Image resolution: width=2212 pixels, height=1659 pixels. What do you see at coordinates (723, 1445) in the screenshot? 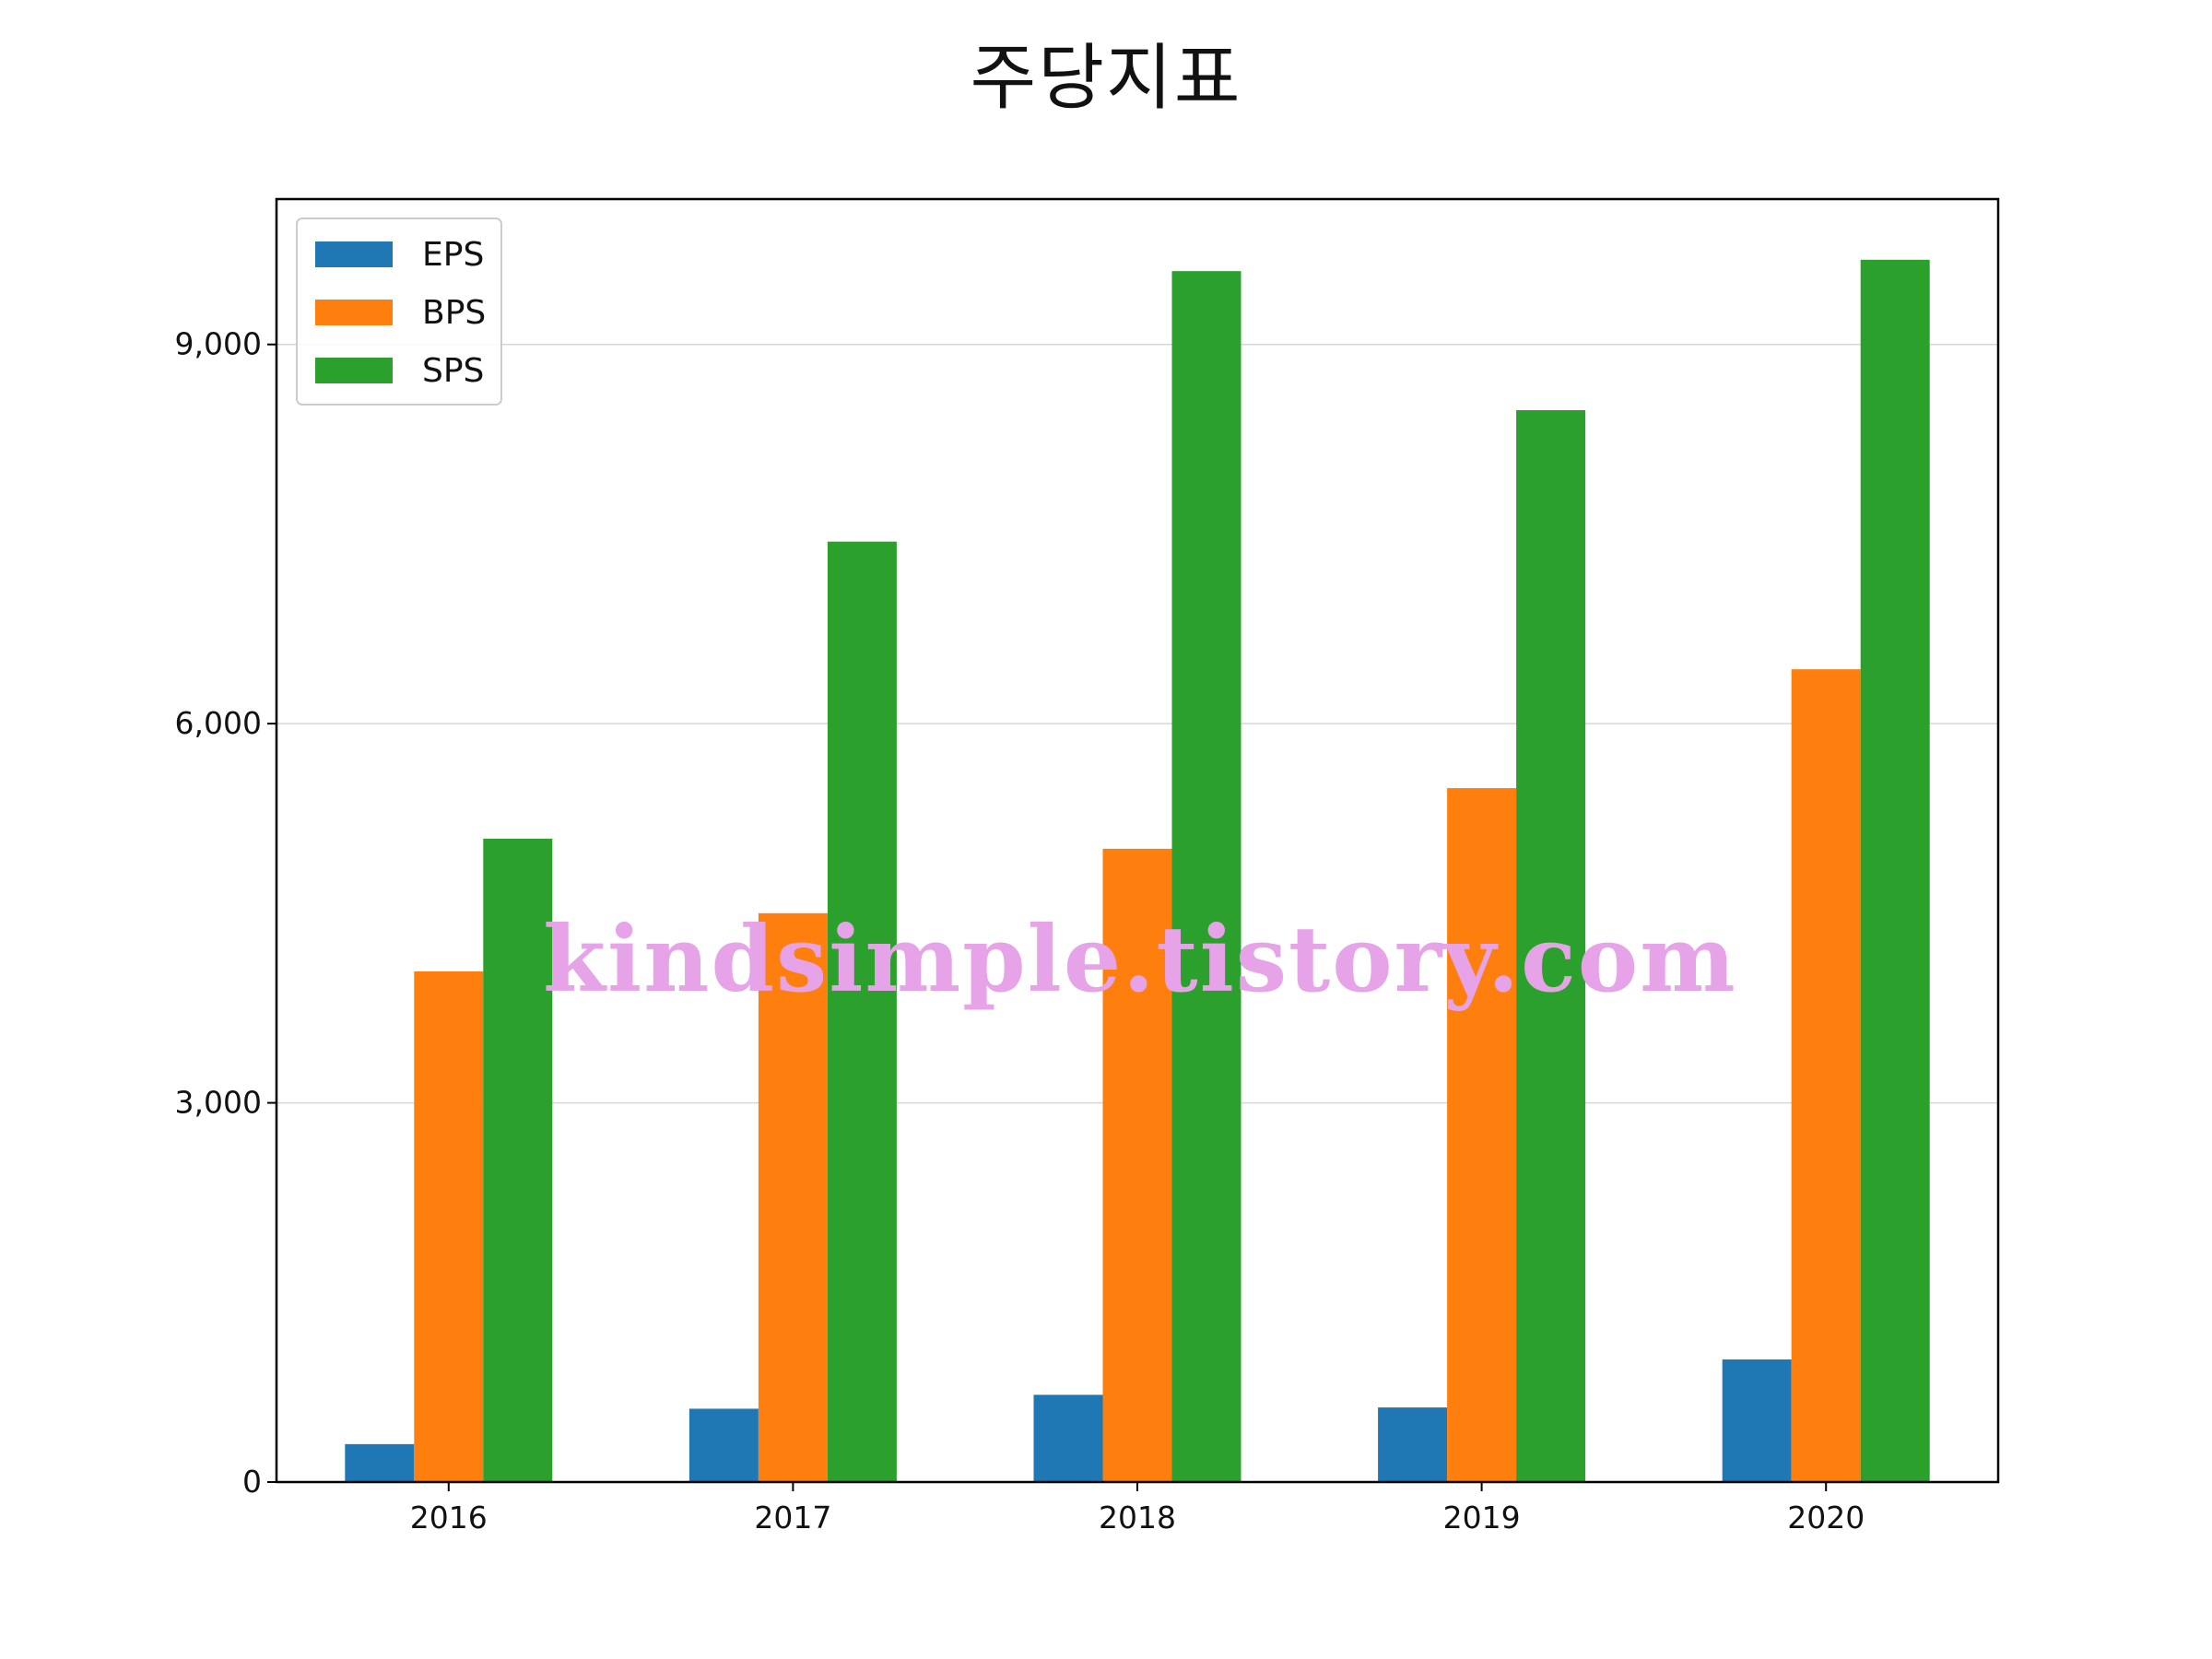
I see `bar-eps-2017` at bounding box center [723, 1445].